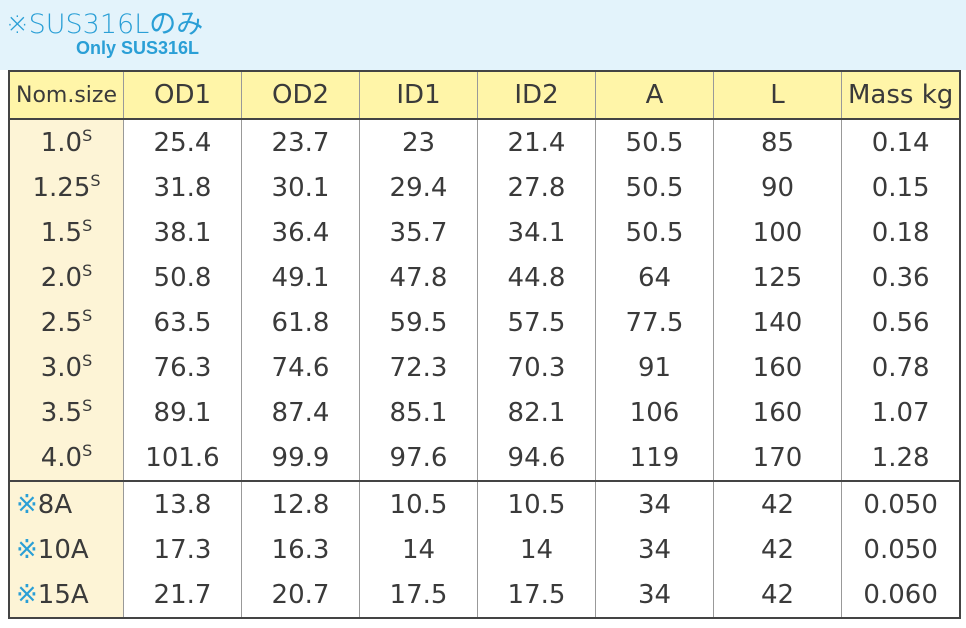 The width and height of the screenshot is (966, 628). What do you see at coordinates (61, 322) in the screenshot?
I see `size-text: 2.5` at bounding box center [61, 322].